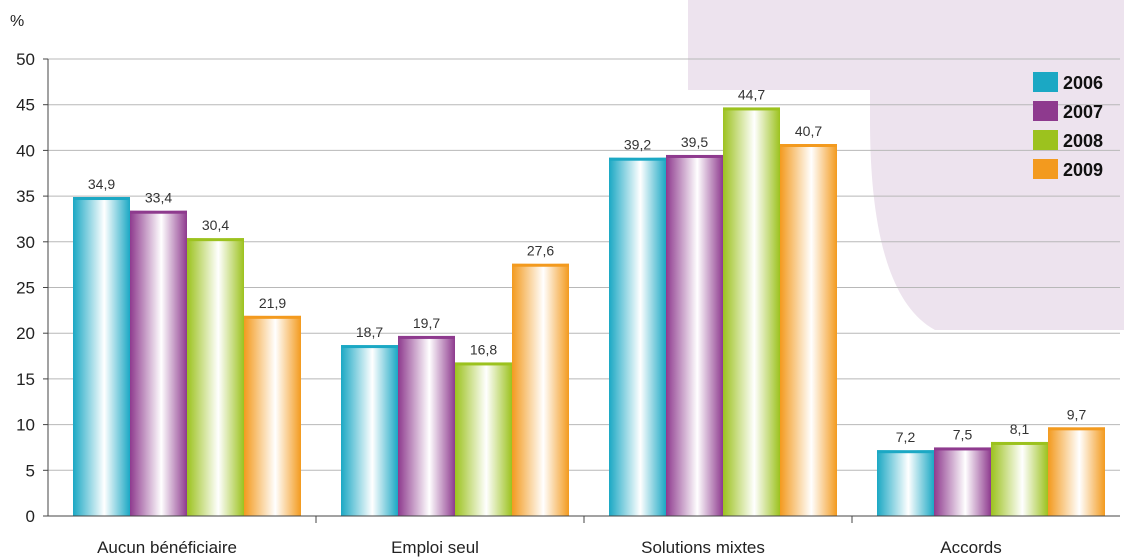 This screenshot has width=1124, height=559. Describe the element at coordinates (963, 434) in the screenshot. I see `data-label: 7,5` at that location.